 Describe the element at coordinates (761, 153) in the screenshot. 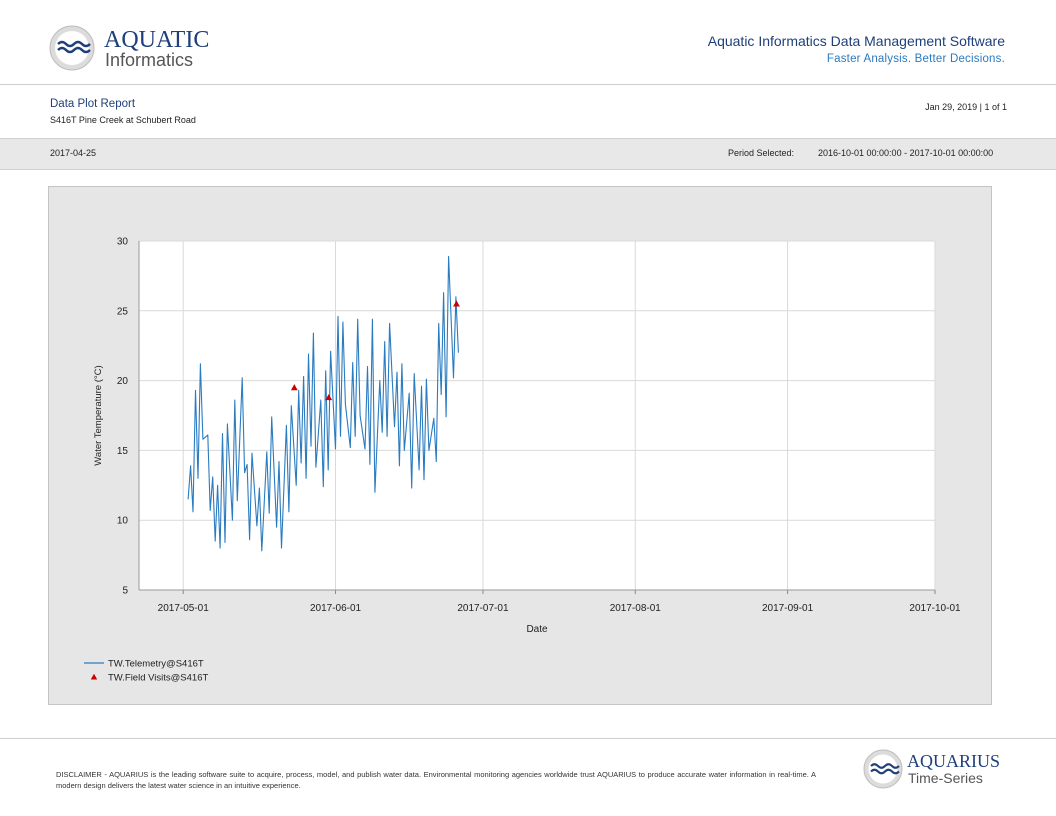

I see `period-label: Period Selected:` at that location.